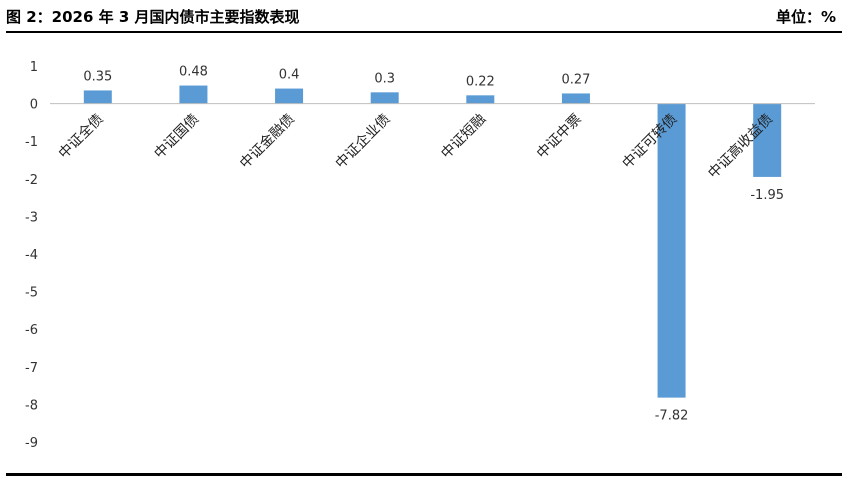  I want to click on data-label: 0.22, so click(480, 81).